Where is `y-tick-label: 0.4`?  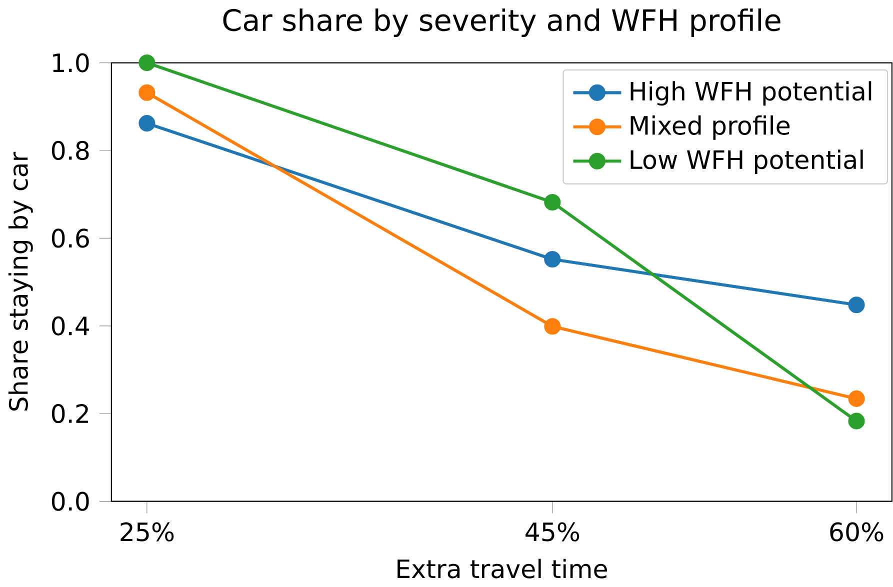 y-tick-label: 0.4 is located at coordinates (71, 326).